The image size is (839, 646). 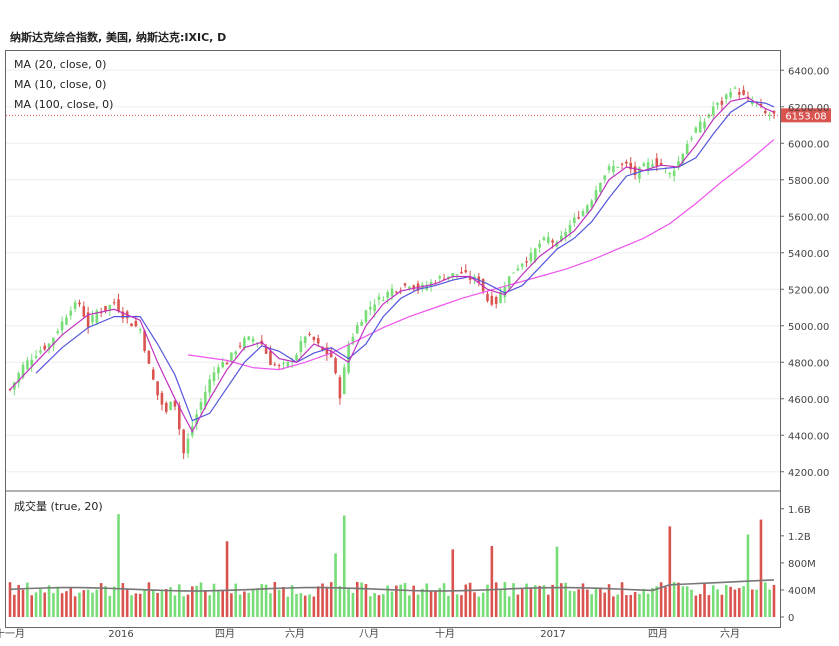 I want to click on volume-tick-label: 1.6B, so click(x=799, y=510).